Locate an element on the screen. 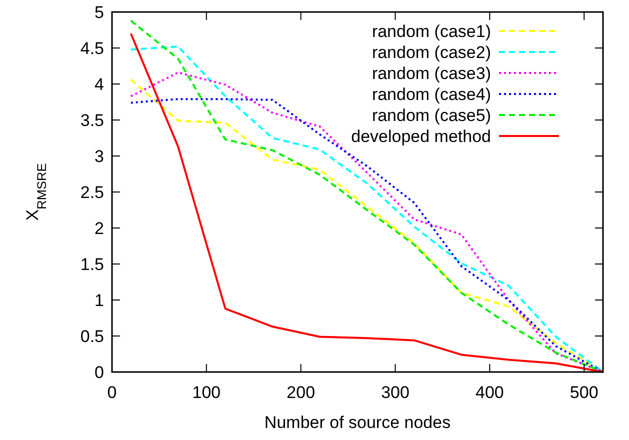 The height and width of the screenshot is (440, 629). y-tick-label: 3.5 is located at coordinates (92, 120).